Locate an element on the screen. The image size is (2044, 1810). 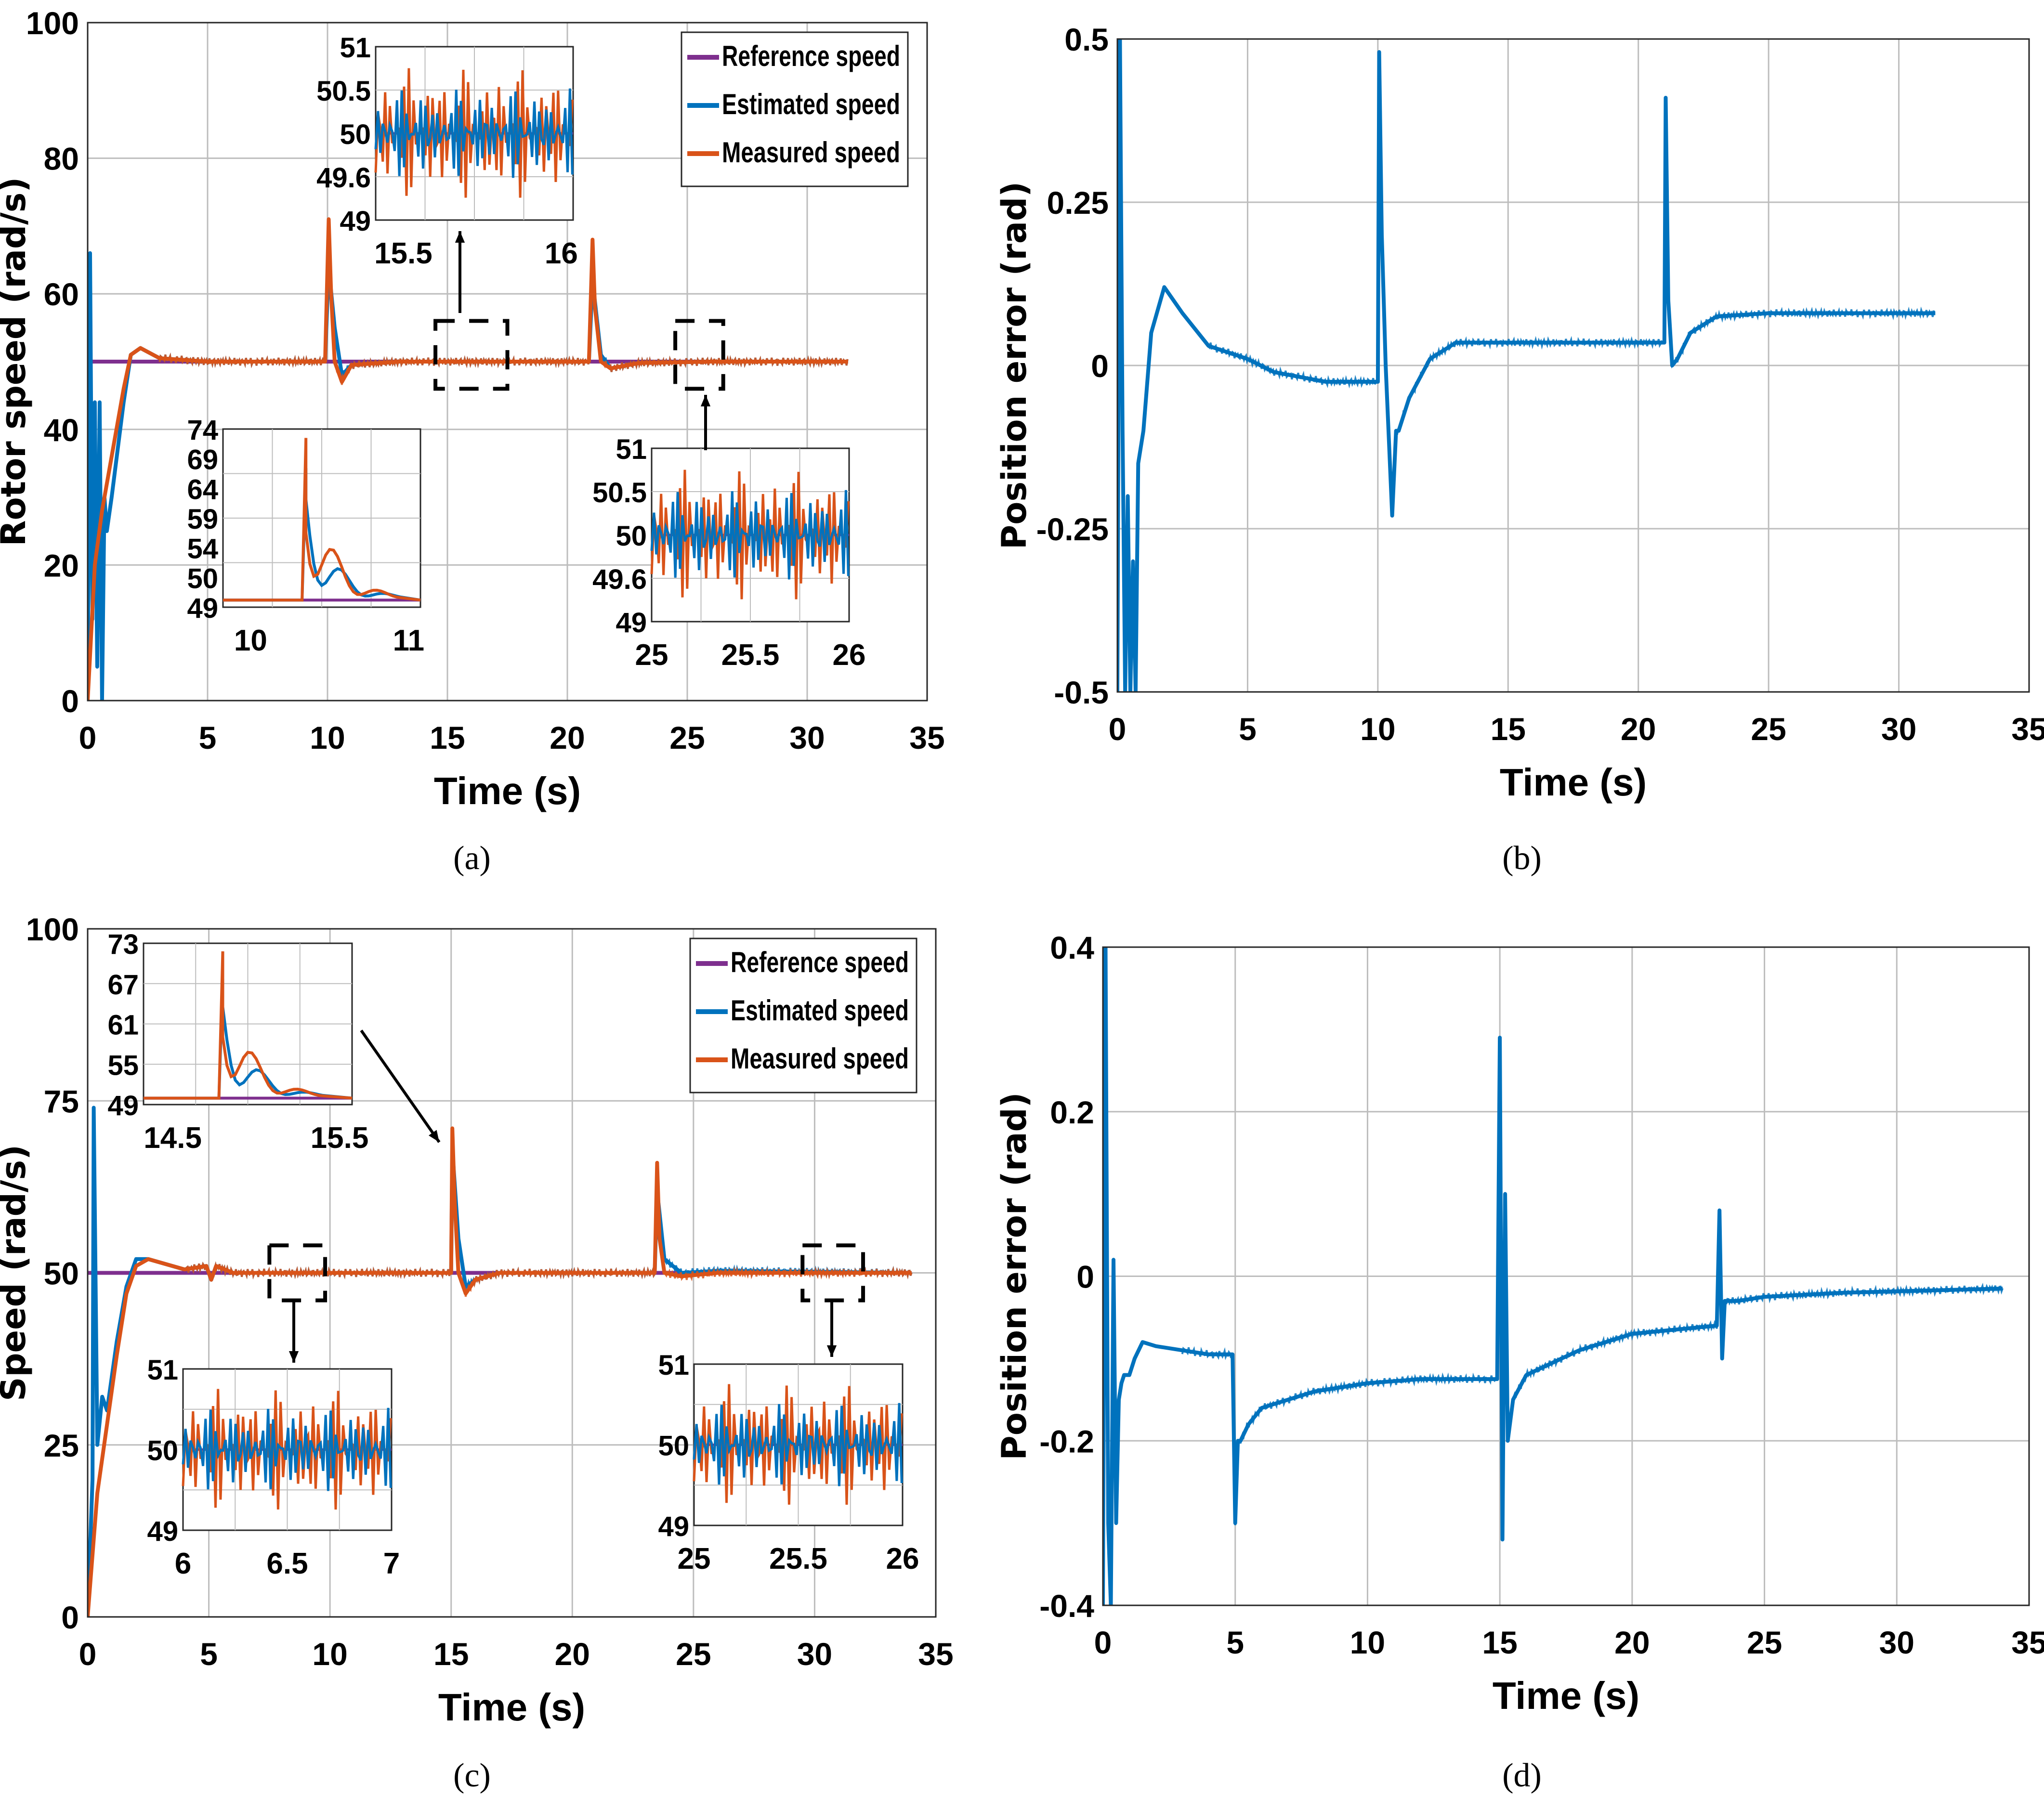
legend-entry: Estimated speed is located at coordinates (820, 1010).